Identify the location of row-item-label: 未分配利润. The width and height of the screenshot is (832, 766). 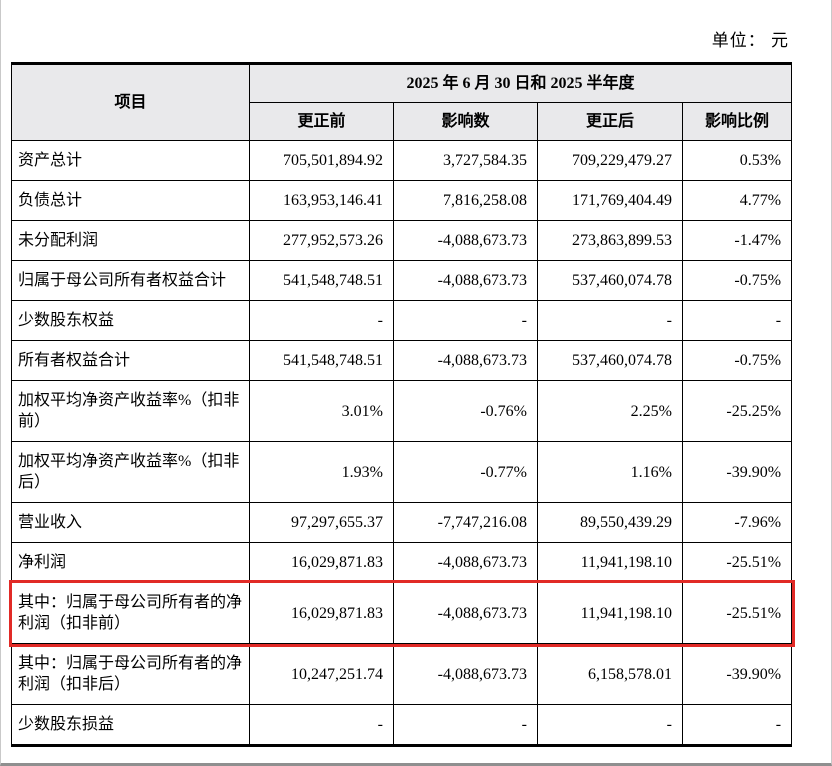
(130, 240).